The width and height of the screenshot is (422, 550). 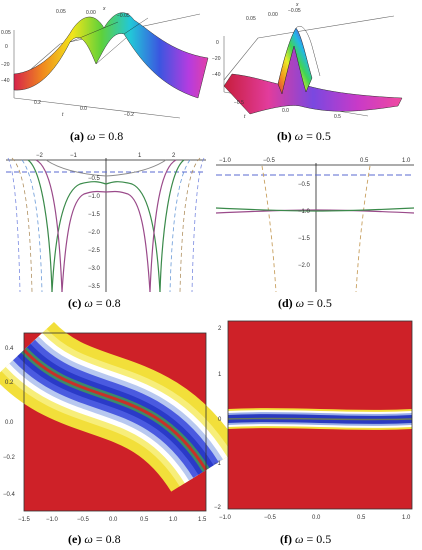 What do you see at coordinates (406, 518) in the screenshot?
I see `panel-f-x-tick: 1.0` at bounding box center [406, 518].